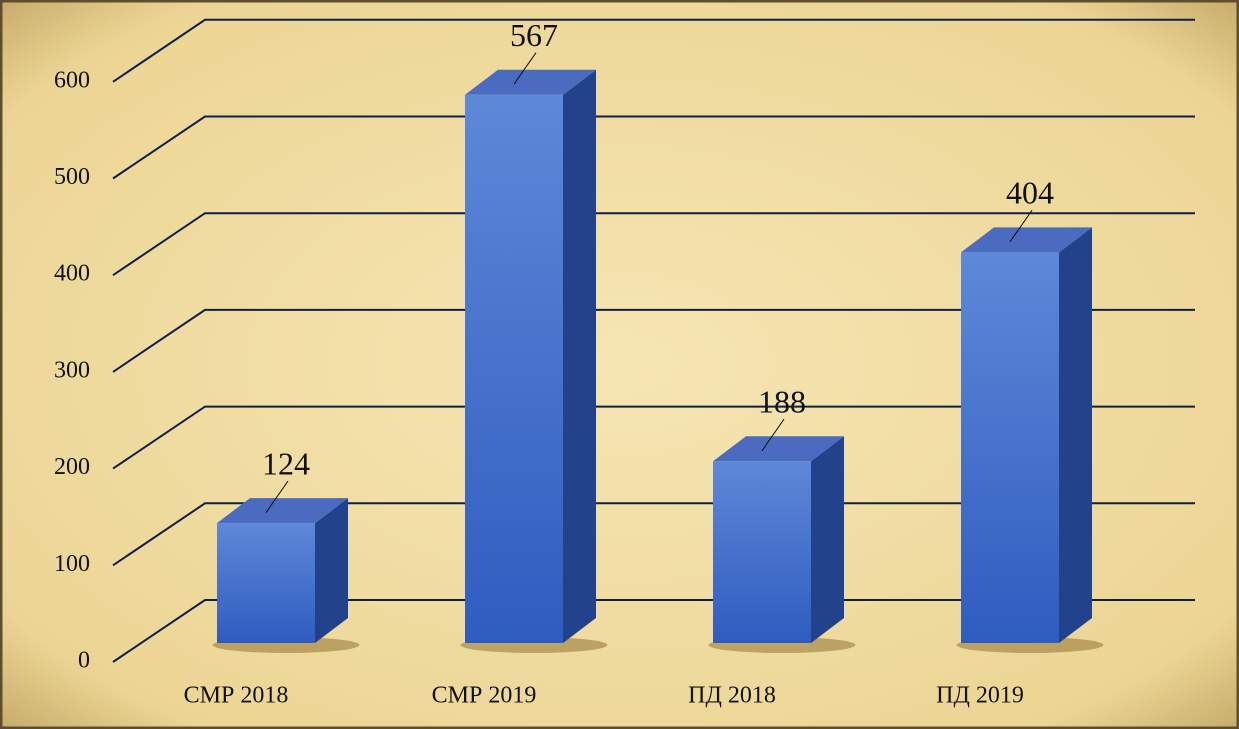 This screenshot has height=729, width=1239. Describe the element at coordinates (84, 661) in the screenshot. I see `y-tick-label: 0` at that location.